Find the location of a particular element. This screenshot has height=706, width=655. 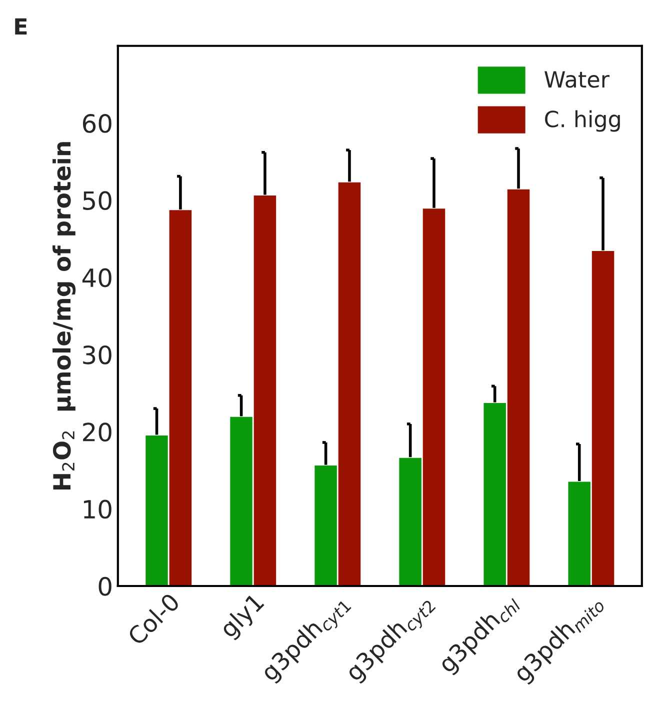

y-tick-label: 60 is located at coordinates (97, 123).